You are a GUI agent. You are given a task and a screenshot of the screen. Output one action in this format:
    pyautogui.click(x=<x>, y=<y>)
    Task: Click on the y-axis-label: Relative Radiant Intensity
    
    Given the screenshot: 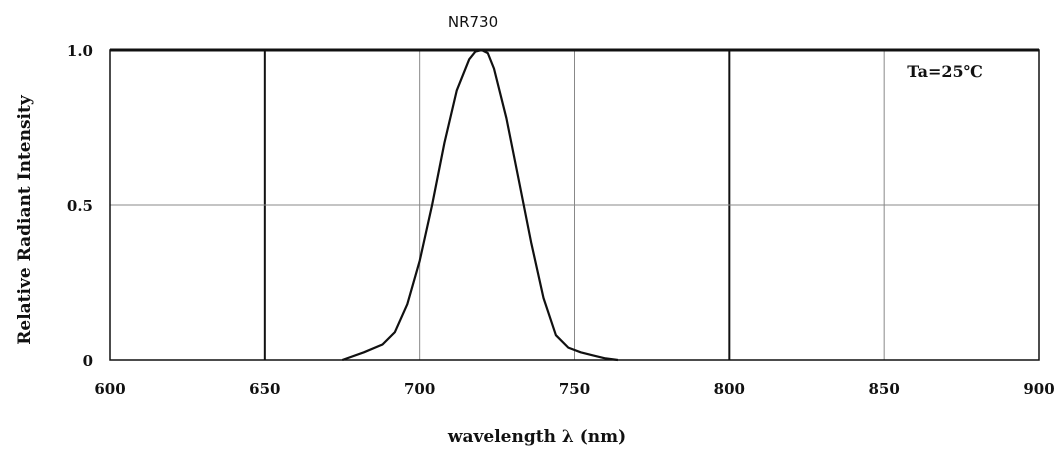 What is the action you would take?
    pyautogui.click(x=25, y=219)
    